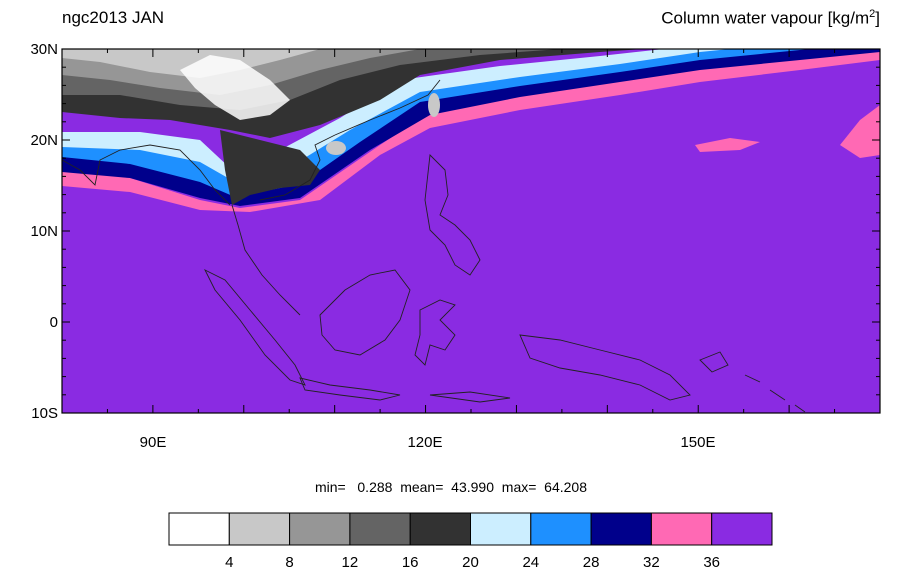 This screenshot has height=576, width=902. I want to click on coast-china, so click(387, 107).